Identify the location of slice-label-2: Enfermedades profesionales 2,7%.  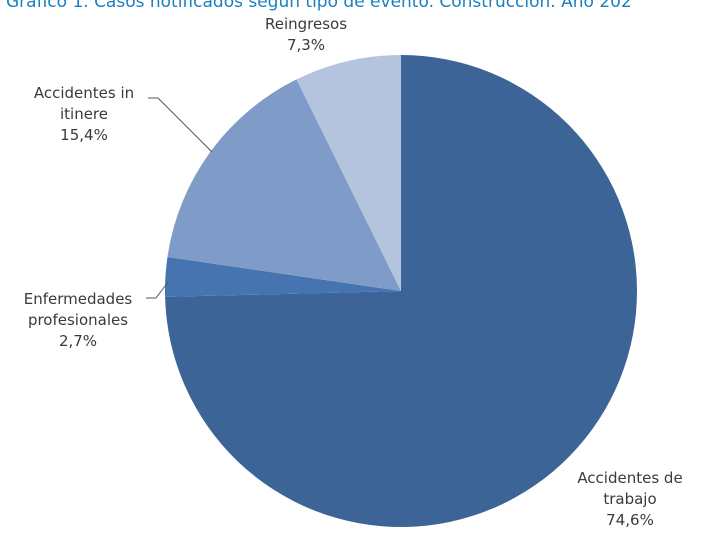
(78, 320).